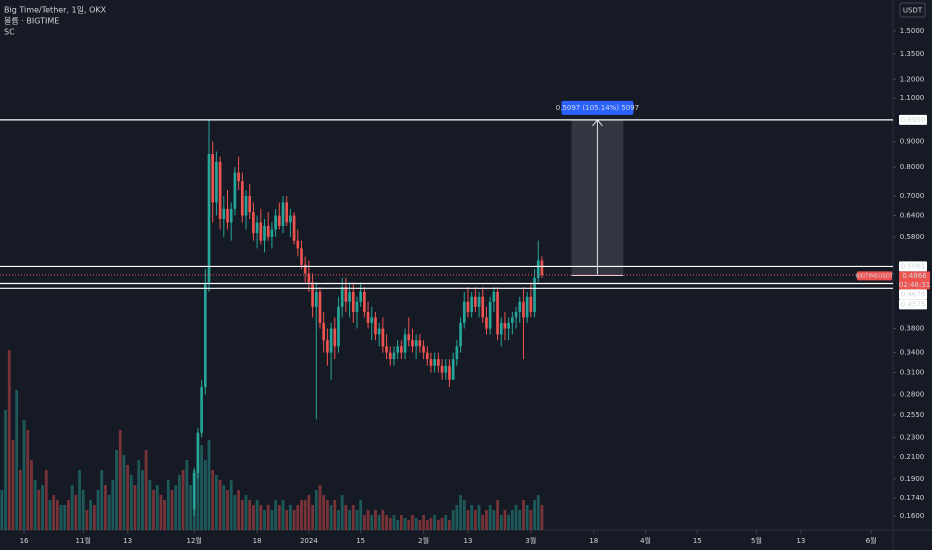 This screenshot has height=550, width=932. I want to click on x-tick-label: 11월, so click(83, 540).